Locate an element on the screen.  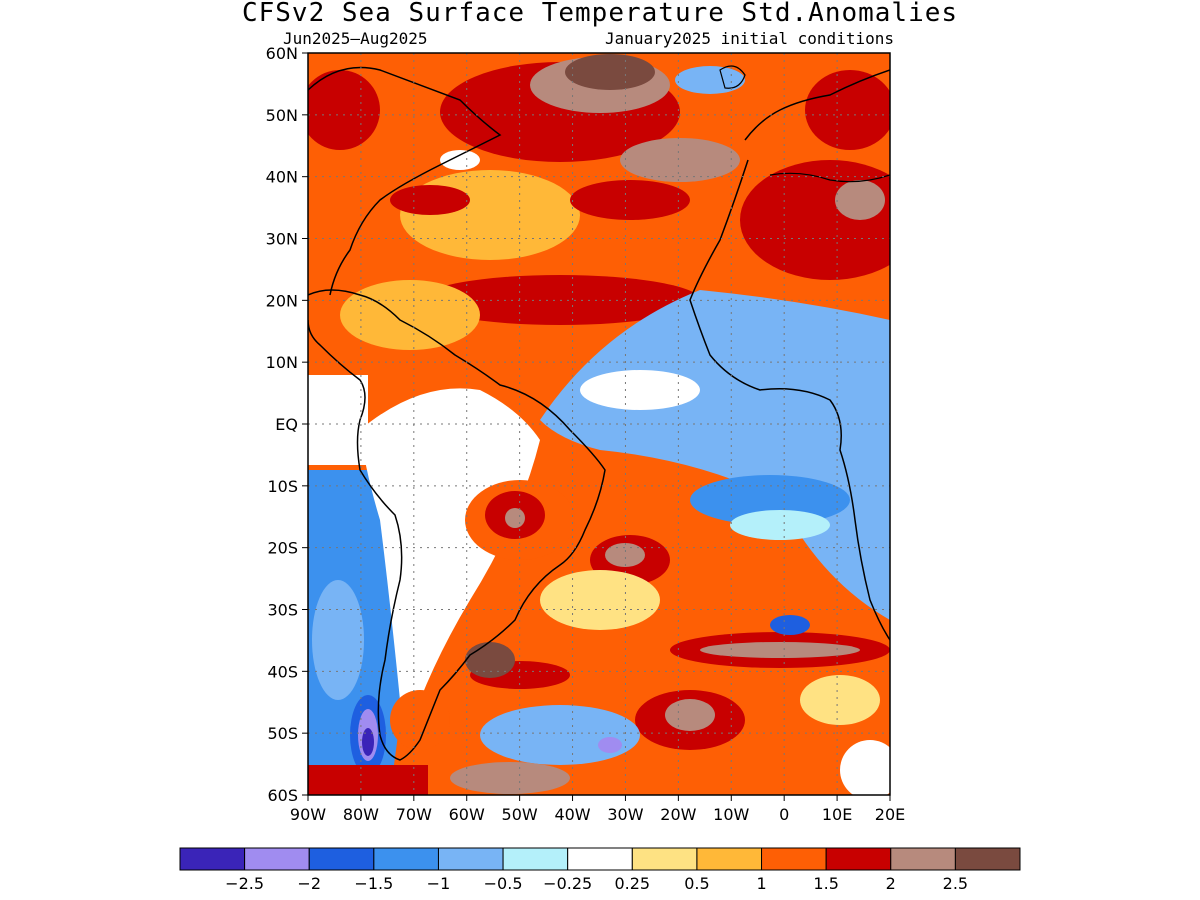
lat-label: 60S is located at coordinates (282, 795).